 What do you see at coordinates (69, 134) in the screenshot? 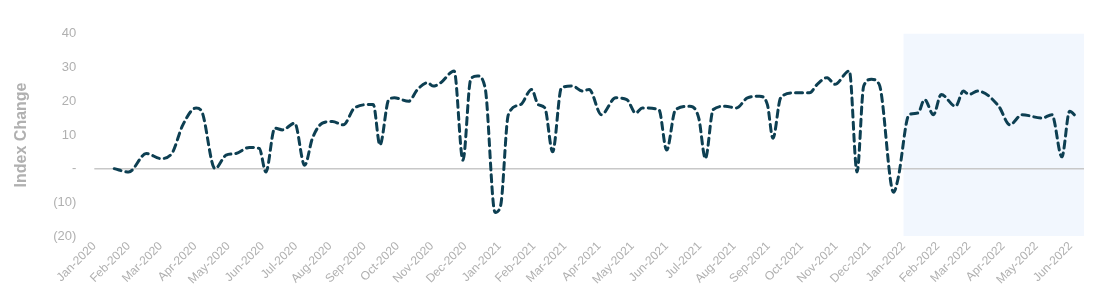
I see `y-tick-label: 10` at bounding box center [69, 134].